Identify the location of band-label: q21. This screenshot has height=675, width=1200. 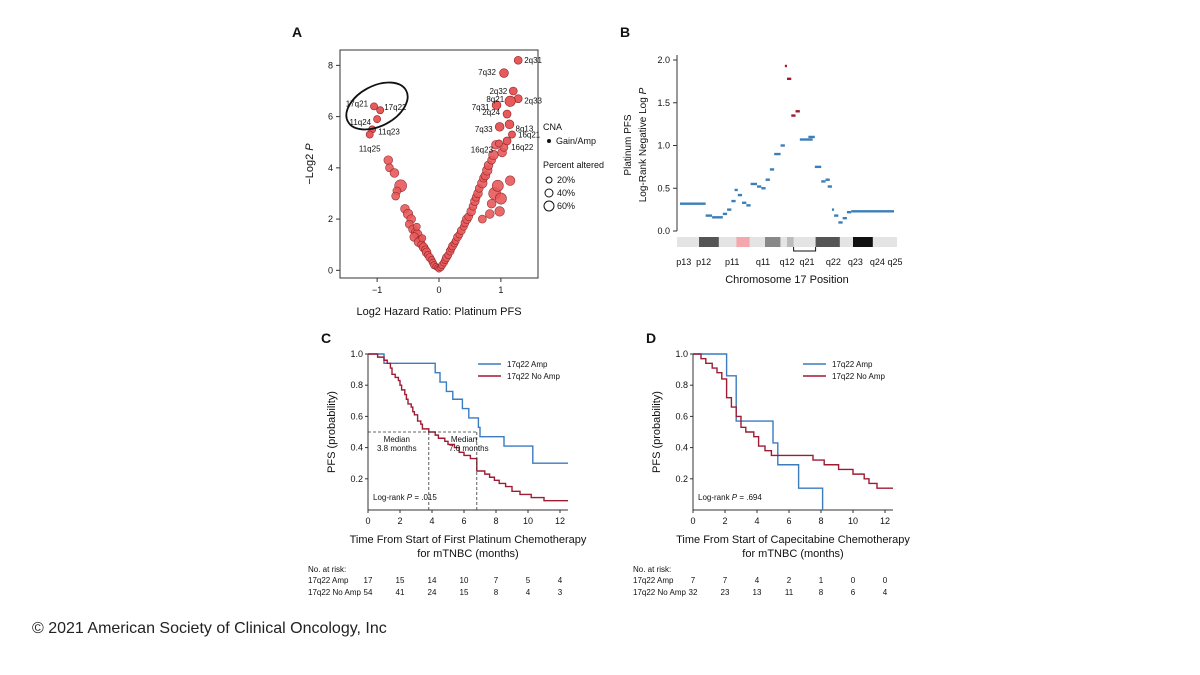
(806, 262).